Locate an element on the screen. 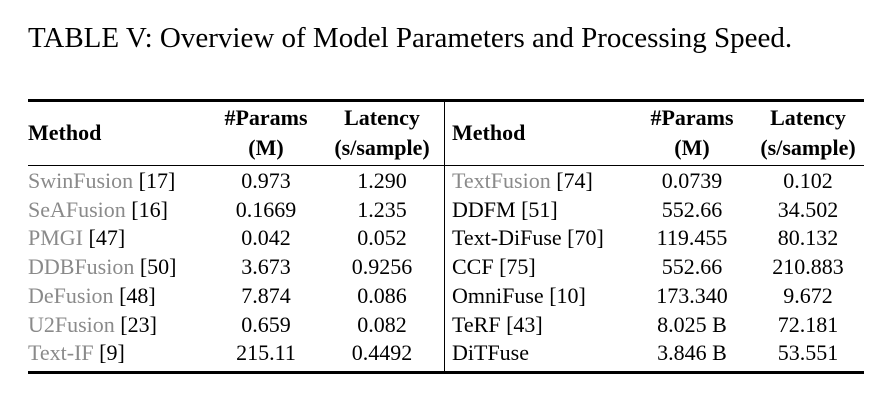  method-name: TextFusion is located at coordinates (501, 180).